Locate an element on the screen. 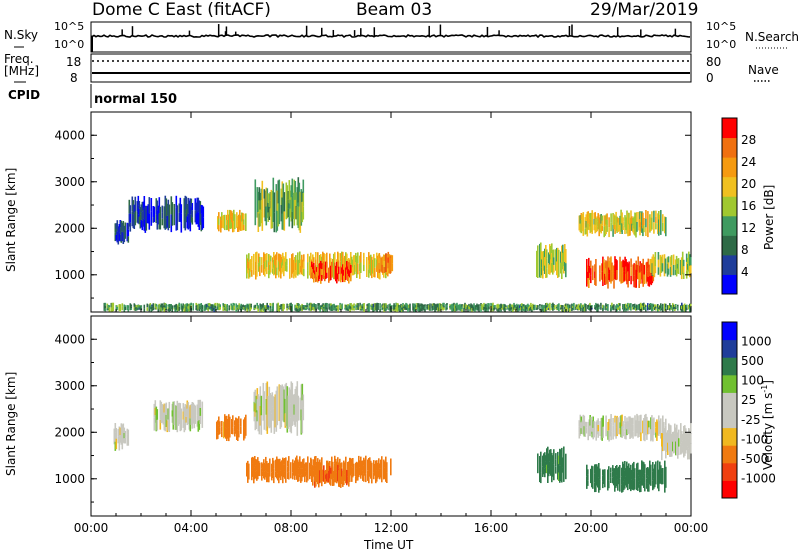  colorbar-segment is located at coordinates (729, 419).